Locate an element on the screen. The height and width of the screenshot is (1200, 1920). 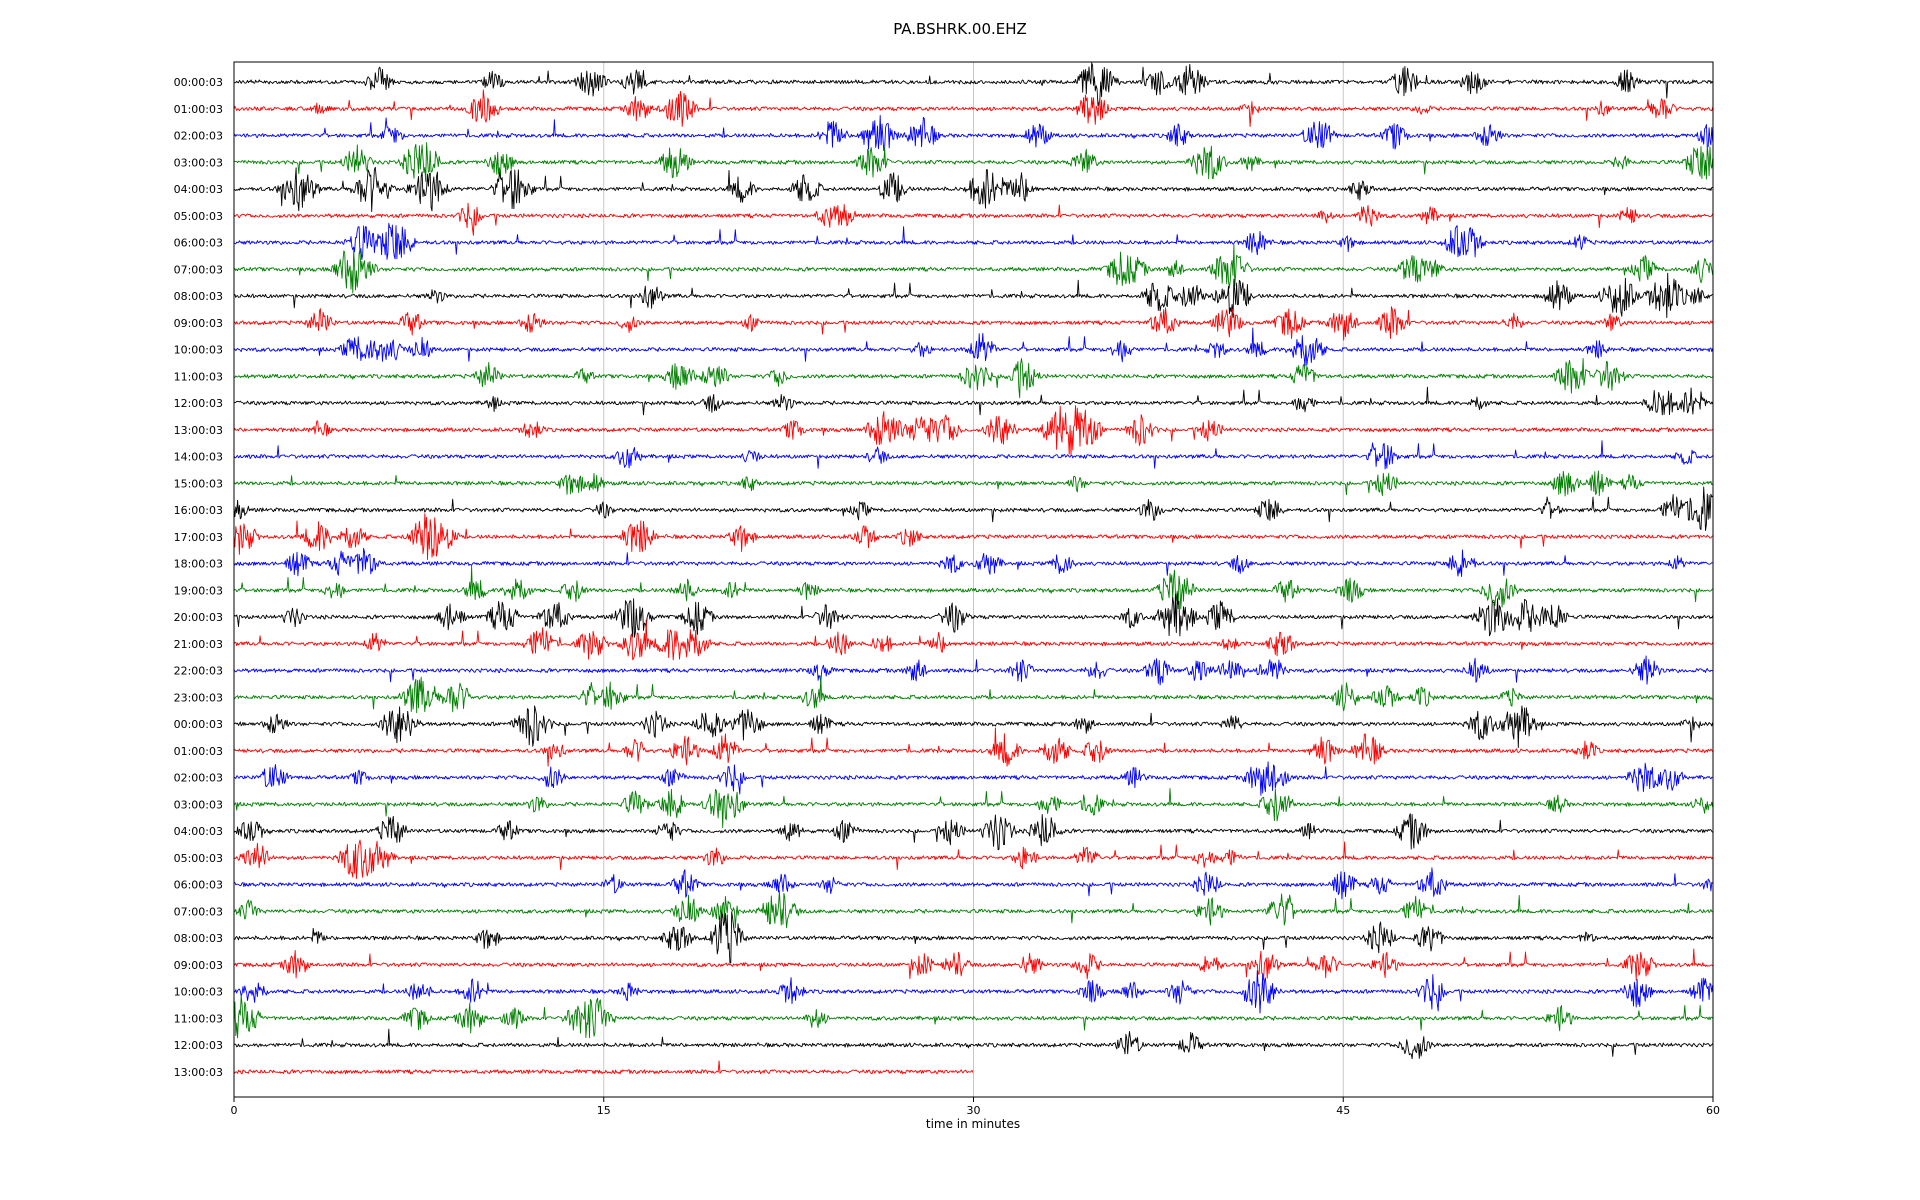
x-tick-label: 30 is located at coordinates (974, 1110).